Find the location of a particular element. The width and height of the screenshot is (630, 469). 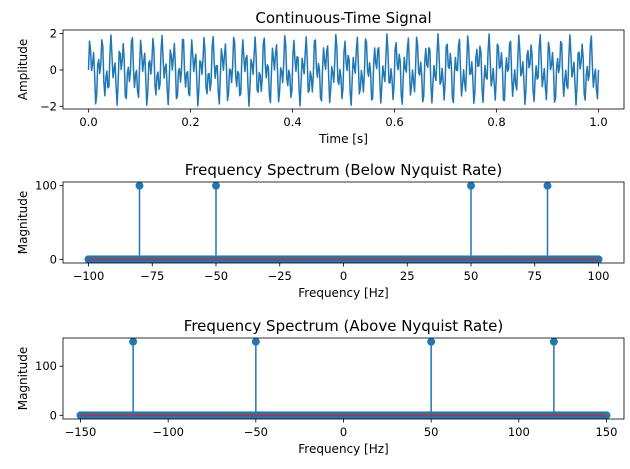

y-tick-label: 2 is located at coordinates (53, 34).